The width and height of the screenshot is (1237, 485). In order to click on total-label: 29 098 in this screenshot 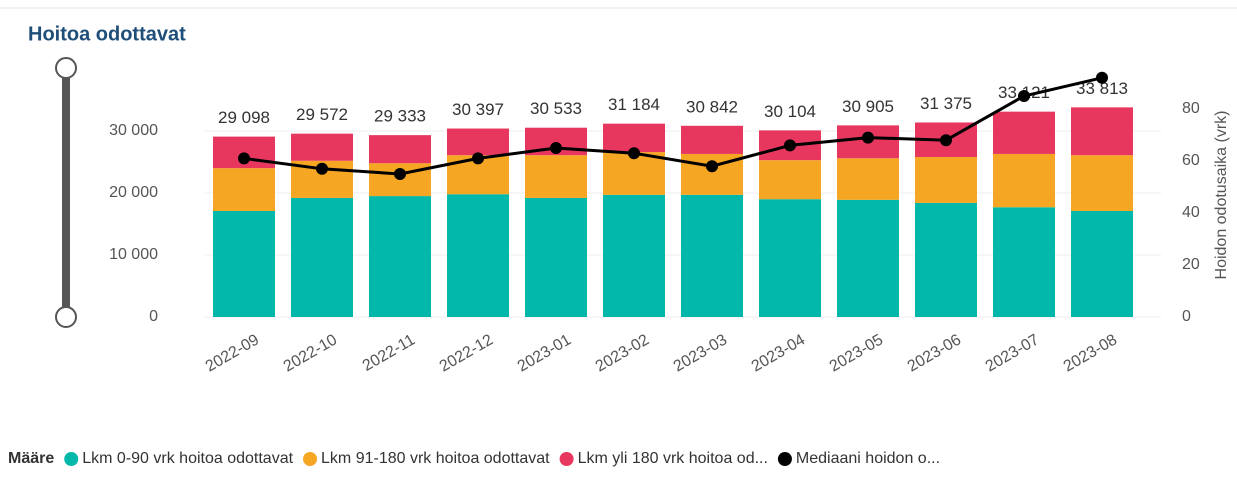, I will do `click(244, 117)`.